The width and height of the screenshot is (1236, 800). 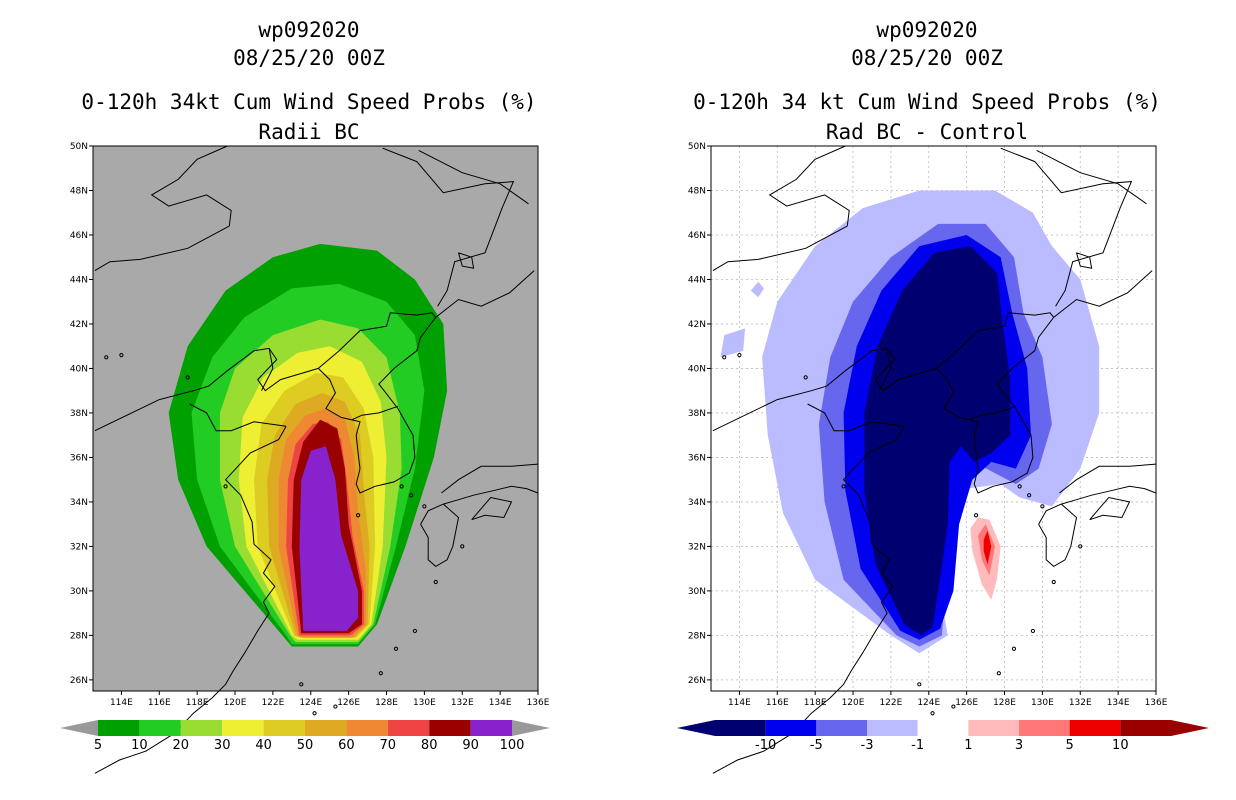 What do you see at coordinates (79, 458) in the screenshot?
I see `y-tick-label: 36N` at bounding box center [79, 458].